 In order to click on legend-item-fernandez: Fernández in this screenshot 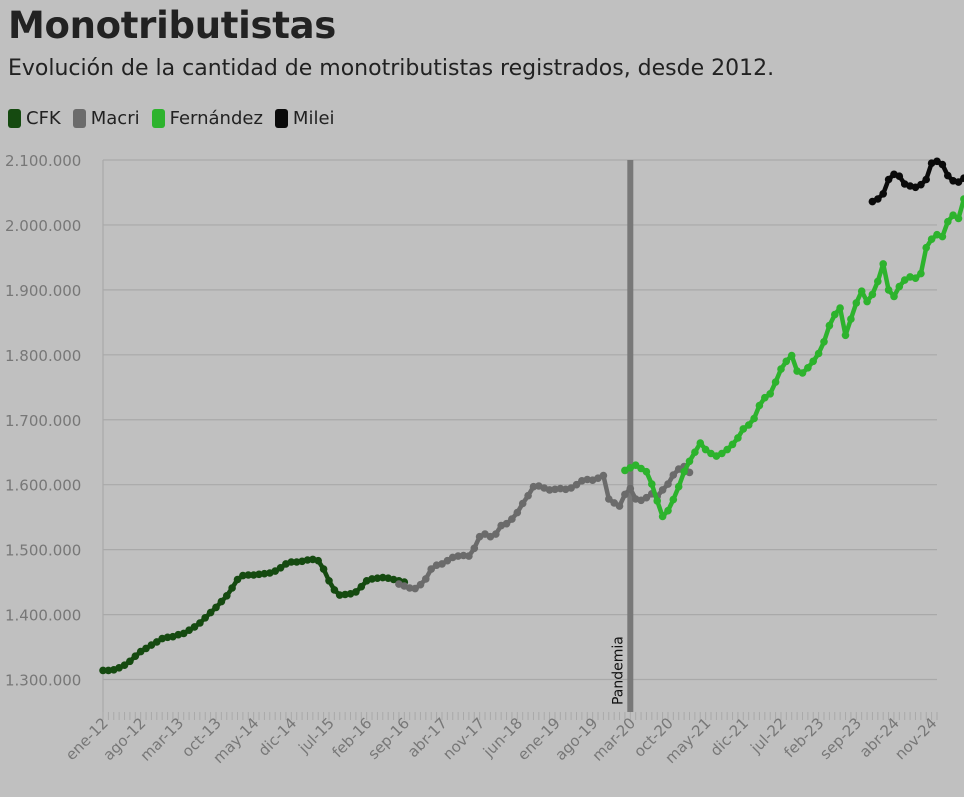, I will do `click(207, 118)`.